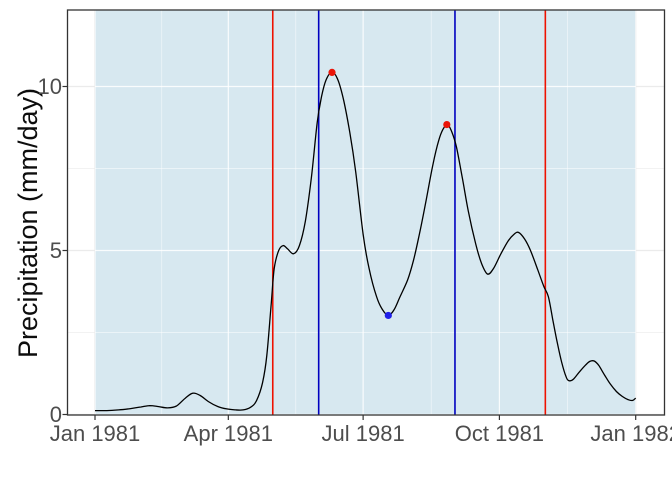 This screenshot has height=480, width=672. What do you see at coordinates (388, 315) in the screenshot?
I see `minimum-point` at bounding box center [388, 315].